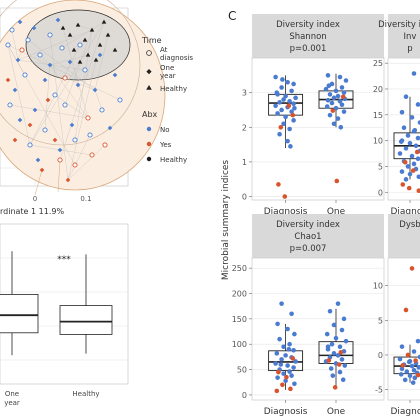  What do you see at coordinates (378, 286) in the screenshot?
I see `y-tick-label: 10` at bounding box center [378, 286].